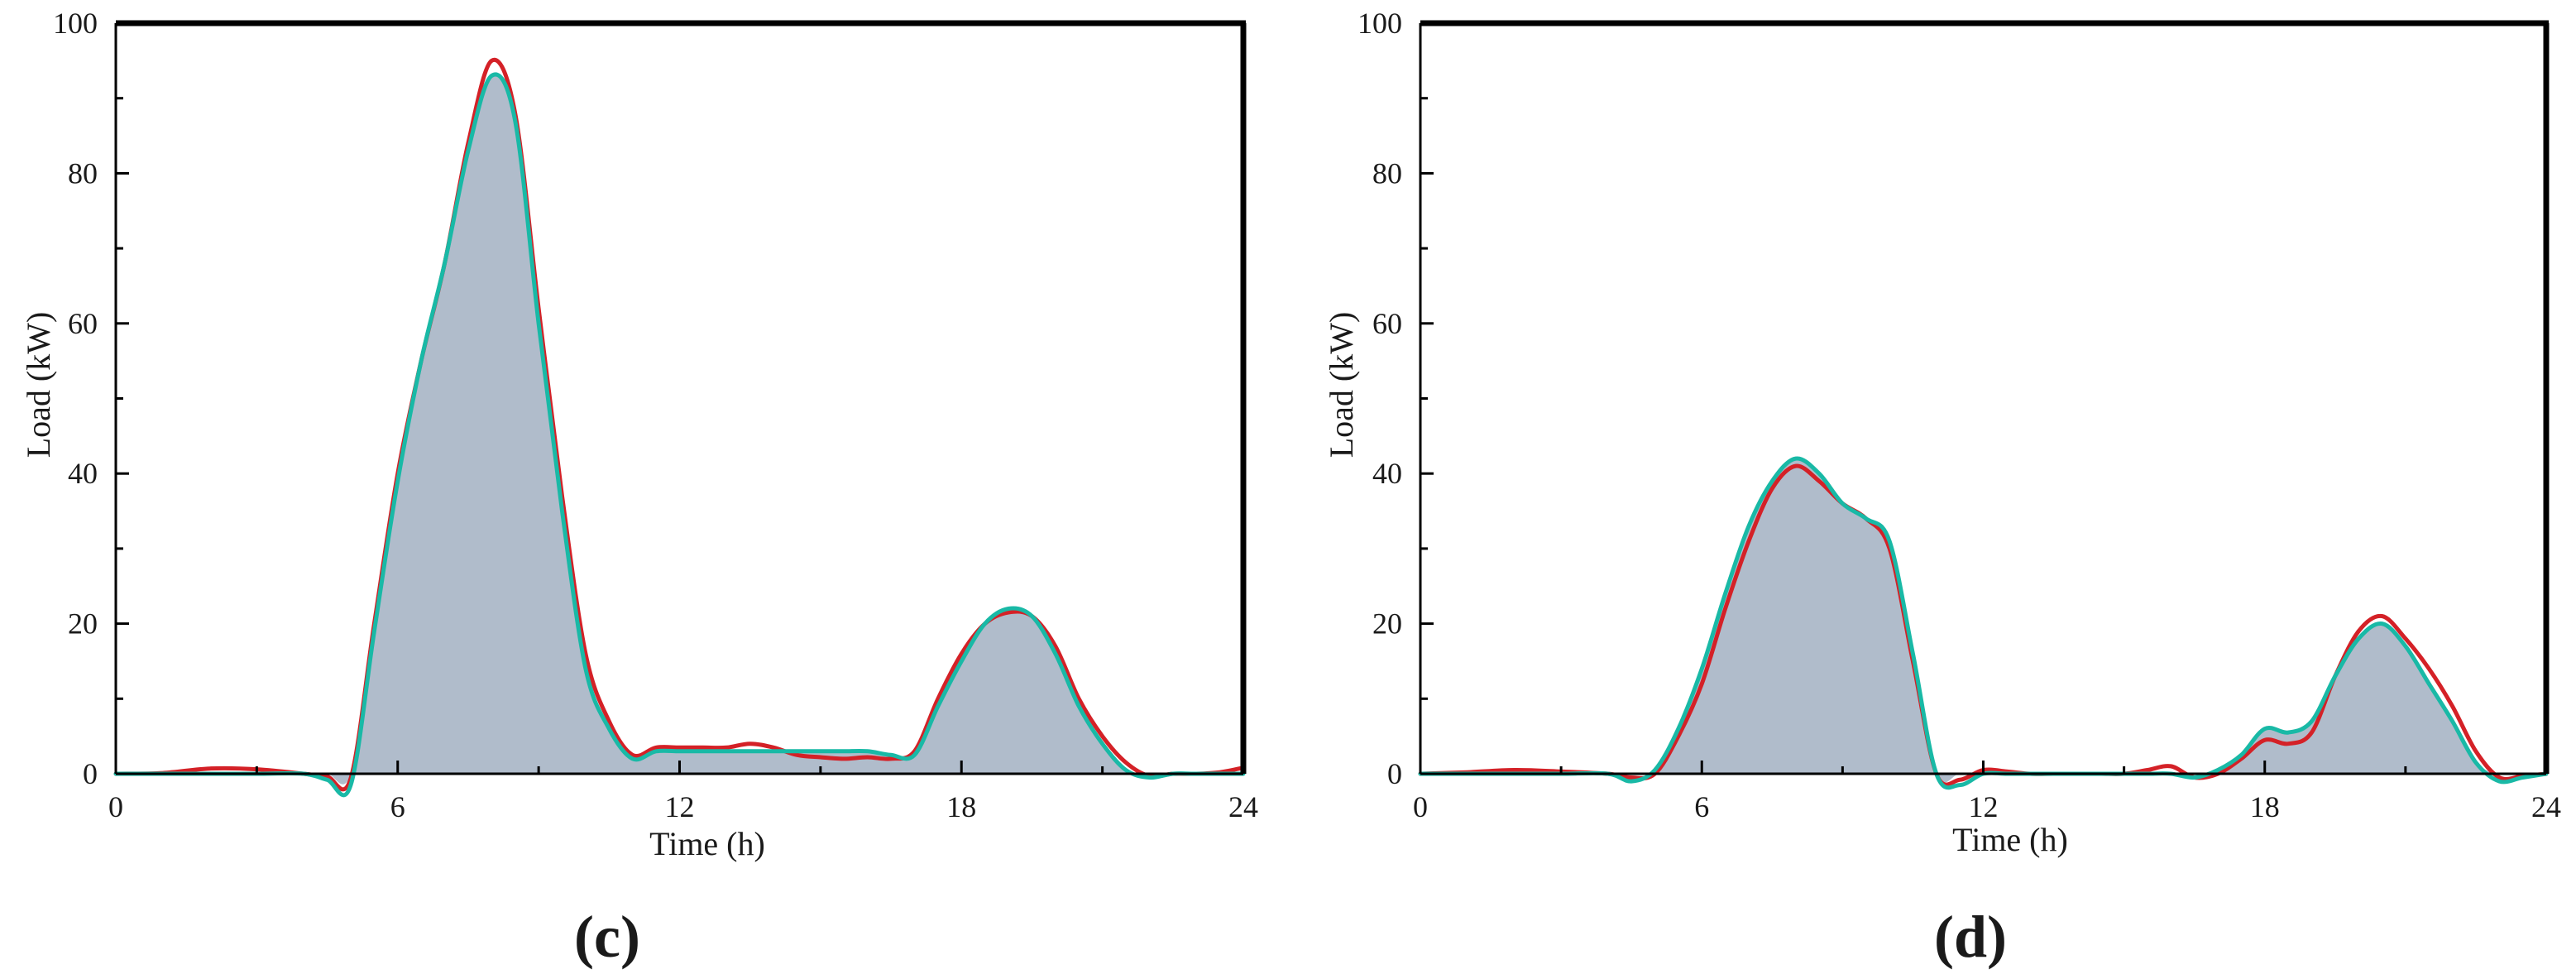 The height and width of the screenshot is (979, 2576). I want to click on panel-label-c: (c), so click(607, 937).